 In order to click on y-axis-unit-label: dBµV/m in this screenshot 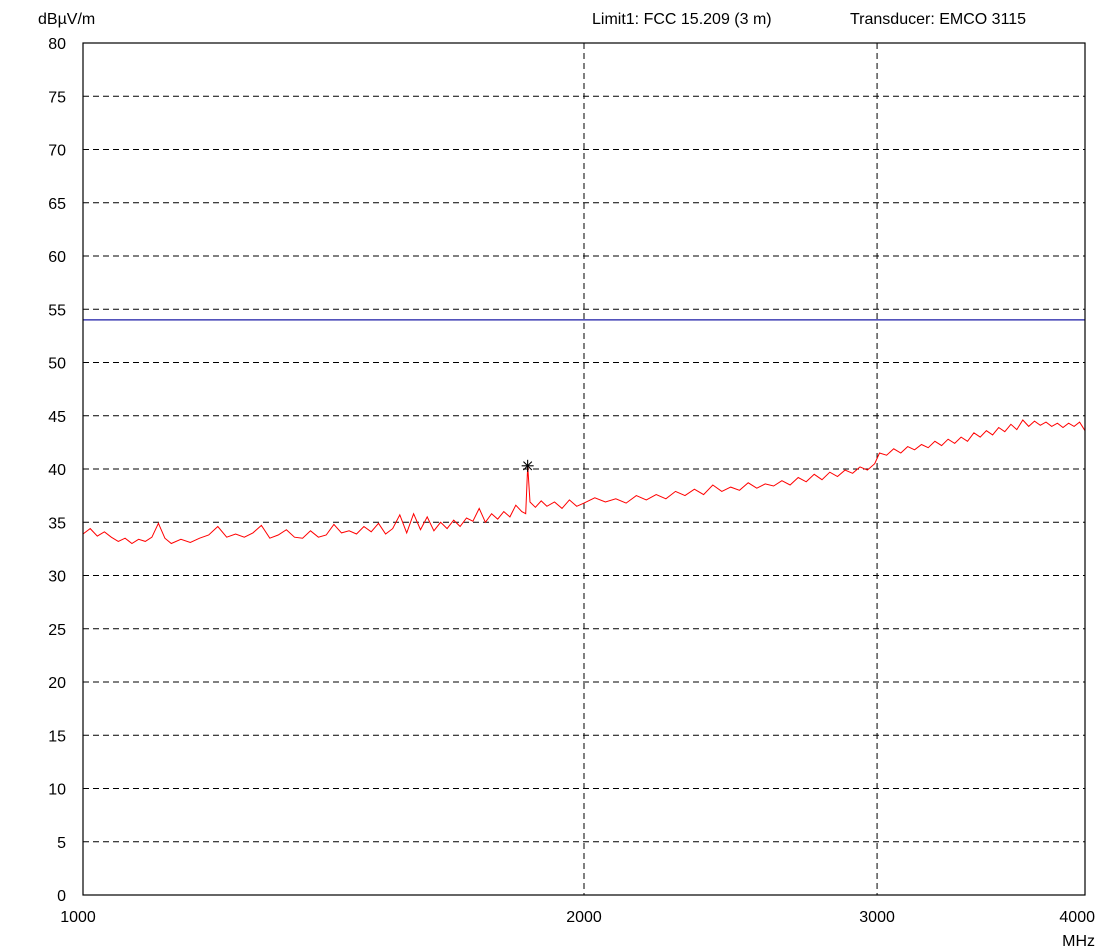, I will do `click(66, 19)`.